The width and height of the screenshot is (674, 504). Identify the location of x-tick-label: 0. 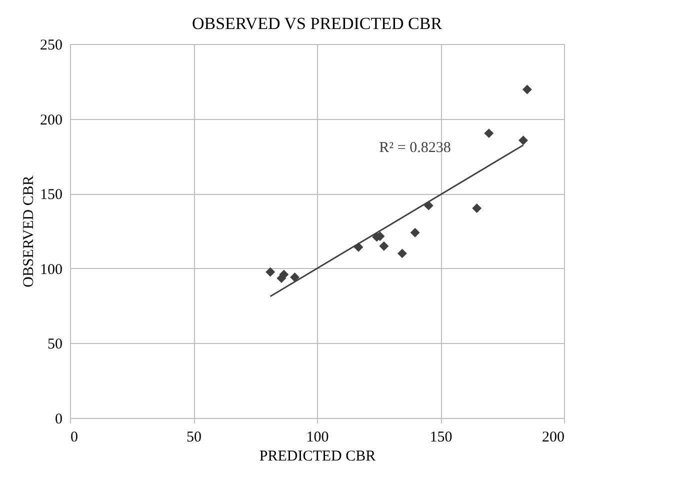
(74, 438).